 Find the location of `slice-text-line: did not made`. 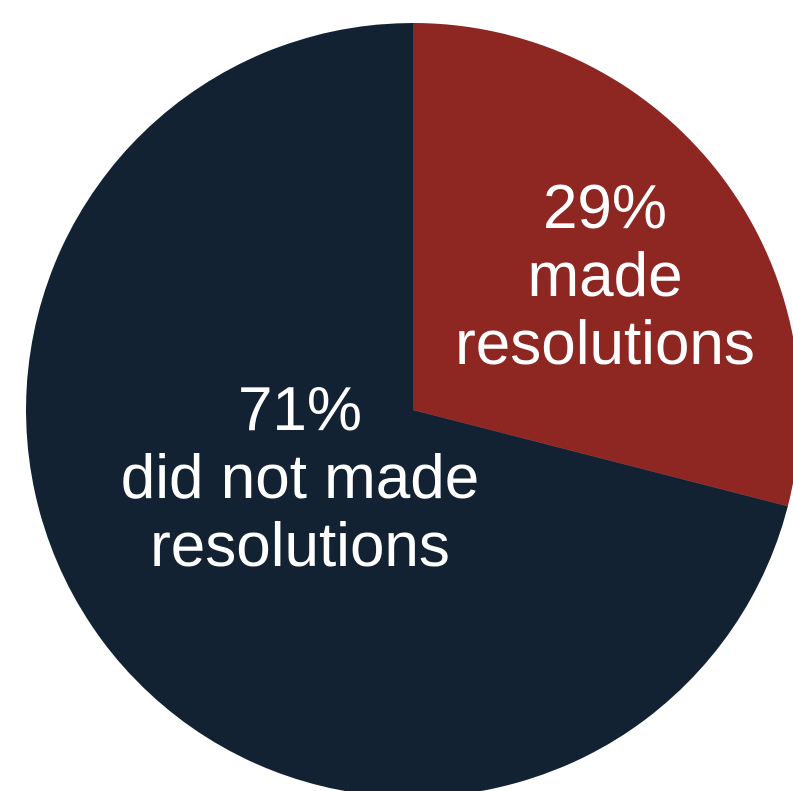

slice-text-line: did not made is located at coordinates (300, 477).